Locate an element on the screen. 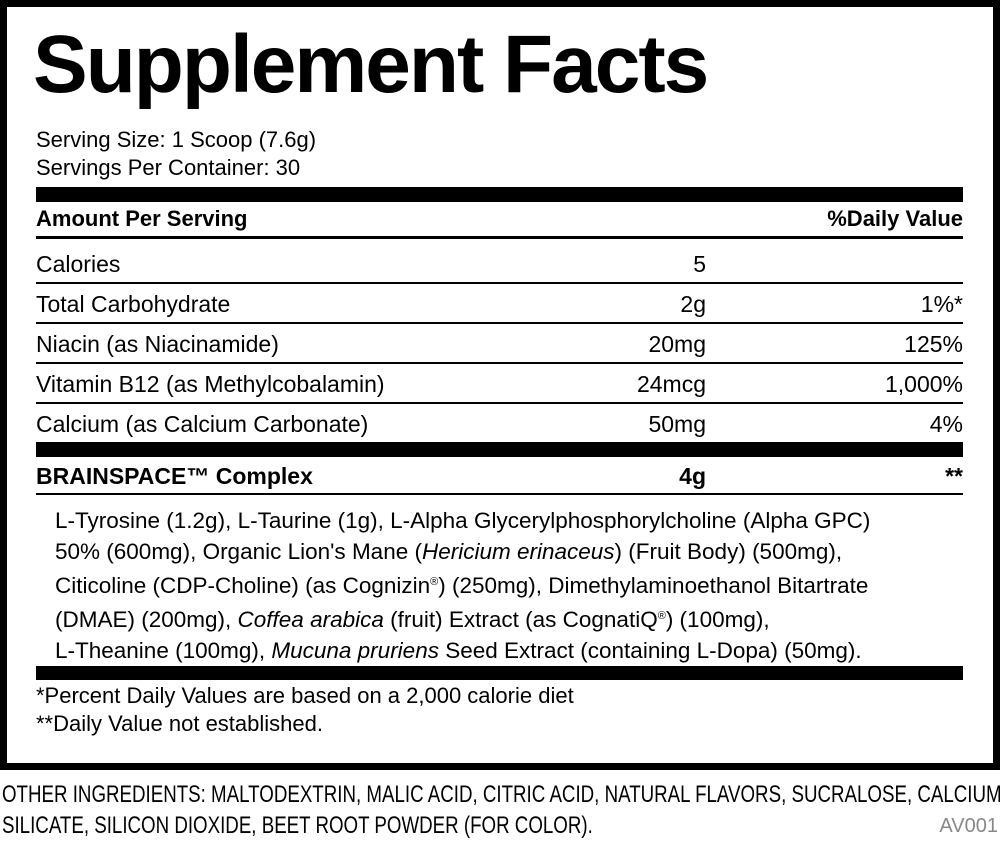  servings-per-container: Servings Per Container: 30 is located at coordinates (168, 167).